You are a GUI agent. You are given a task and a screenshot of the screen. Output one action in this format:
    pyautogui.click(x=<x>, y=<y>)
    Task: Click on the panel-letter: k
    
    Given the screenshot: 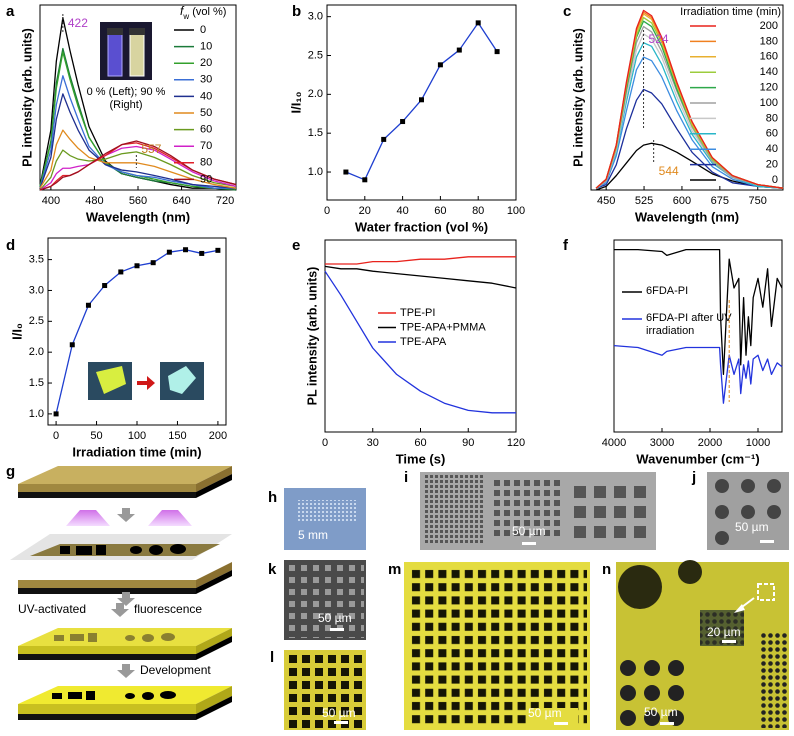 What is the action you would take?
    pyautogui.click(x=272, y=569)
    